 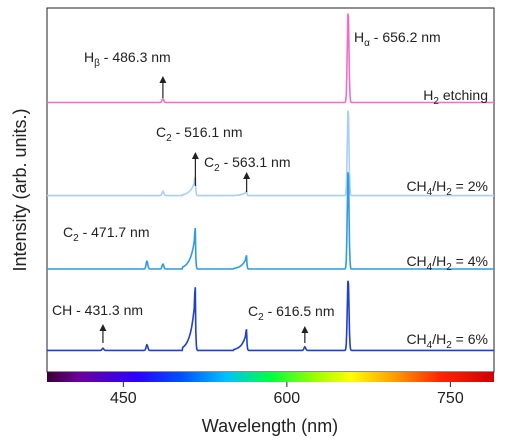 I want to click on x-tick-label-450: 450, so click(x=123, y=398).